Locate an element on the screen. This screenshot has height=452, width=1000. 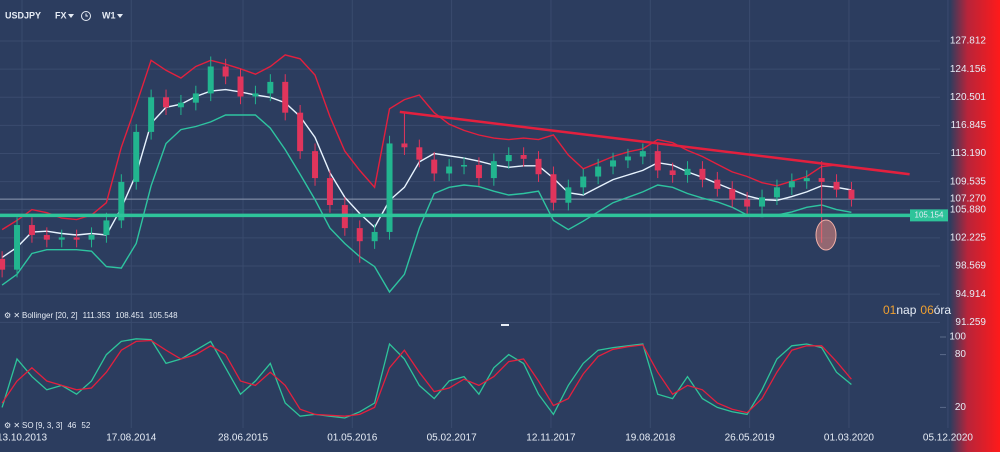
support-label-box is located at coordinates (929, 215).